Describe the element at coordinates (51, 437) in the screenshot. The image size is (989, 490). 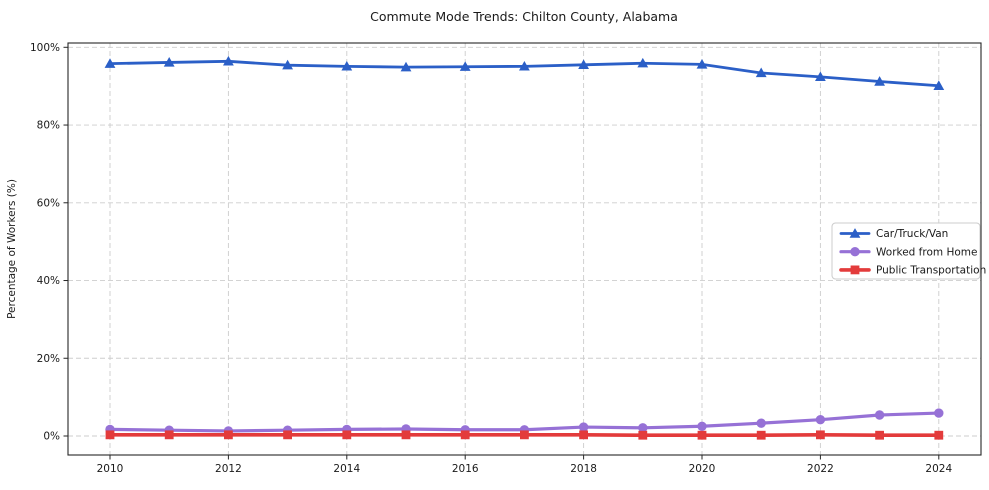
I see `y-tick-label: 0%` at that location.